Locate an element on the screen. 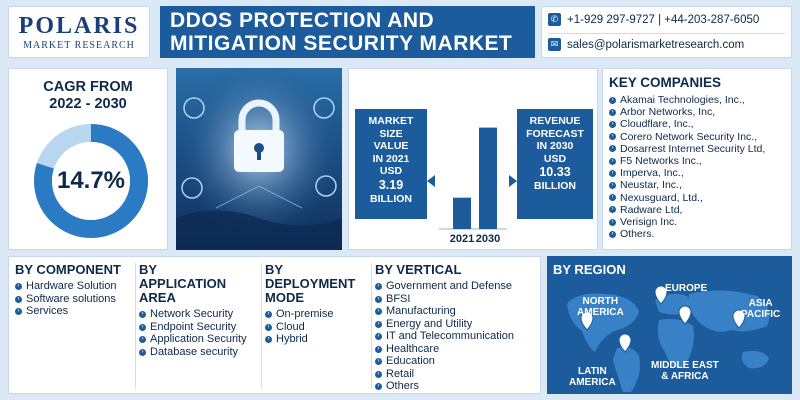 The height and width of the screenshot is (400, 800). company-item-text: Dosarrest Internet Security Ltd, is located at coordinates (693, 148).